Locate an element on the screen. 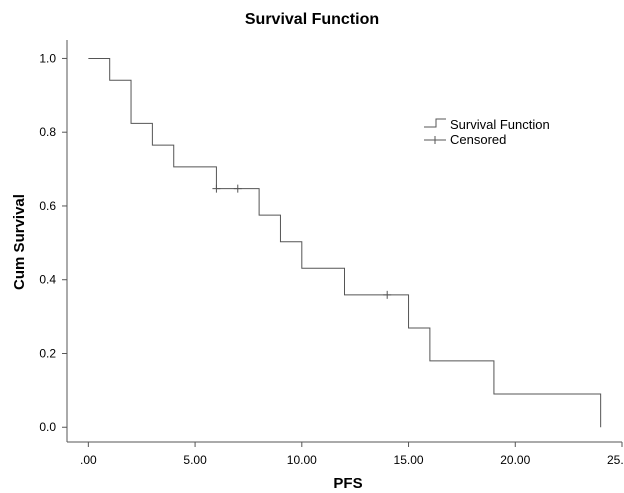  legend-item-censored: Censored is located at coordinates (465, 139).